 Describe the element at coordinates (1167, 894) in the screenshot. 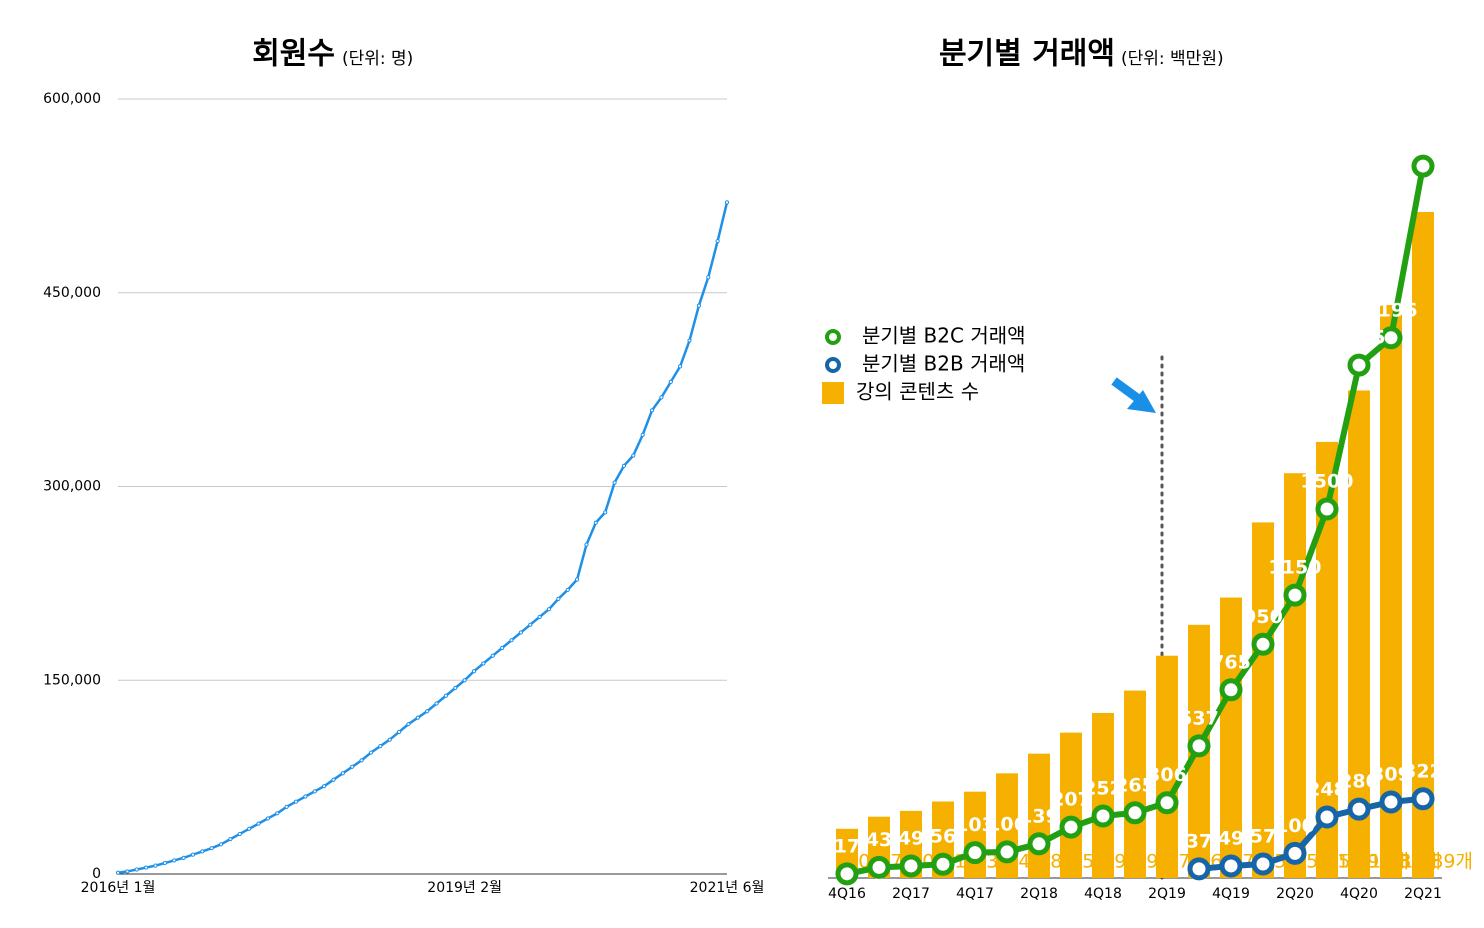

I see `x-tick-label: 2Q19` at that location.